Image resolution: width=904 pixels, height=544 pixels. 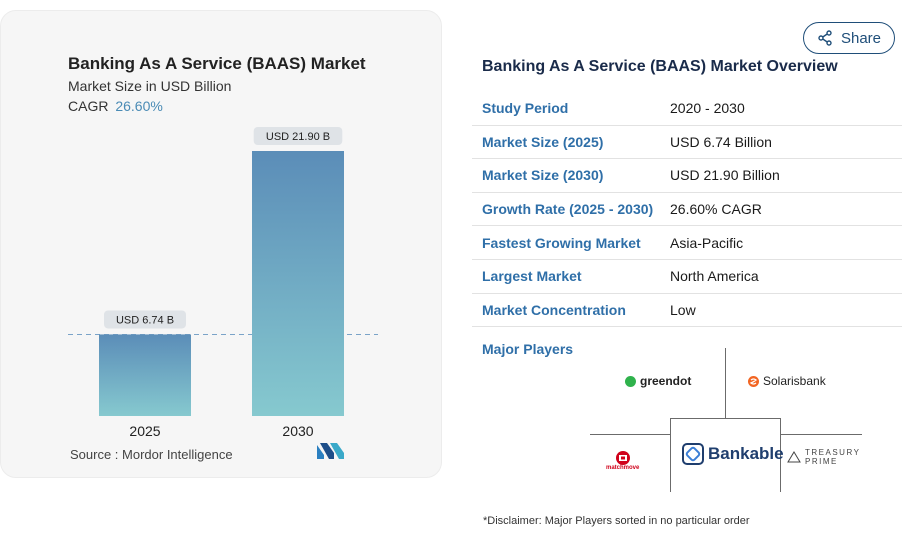 I want to click on row-label: Fastest Growing Market, so click(x=561, y=242).